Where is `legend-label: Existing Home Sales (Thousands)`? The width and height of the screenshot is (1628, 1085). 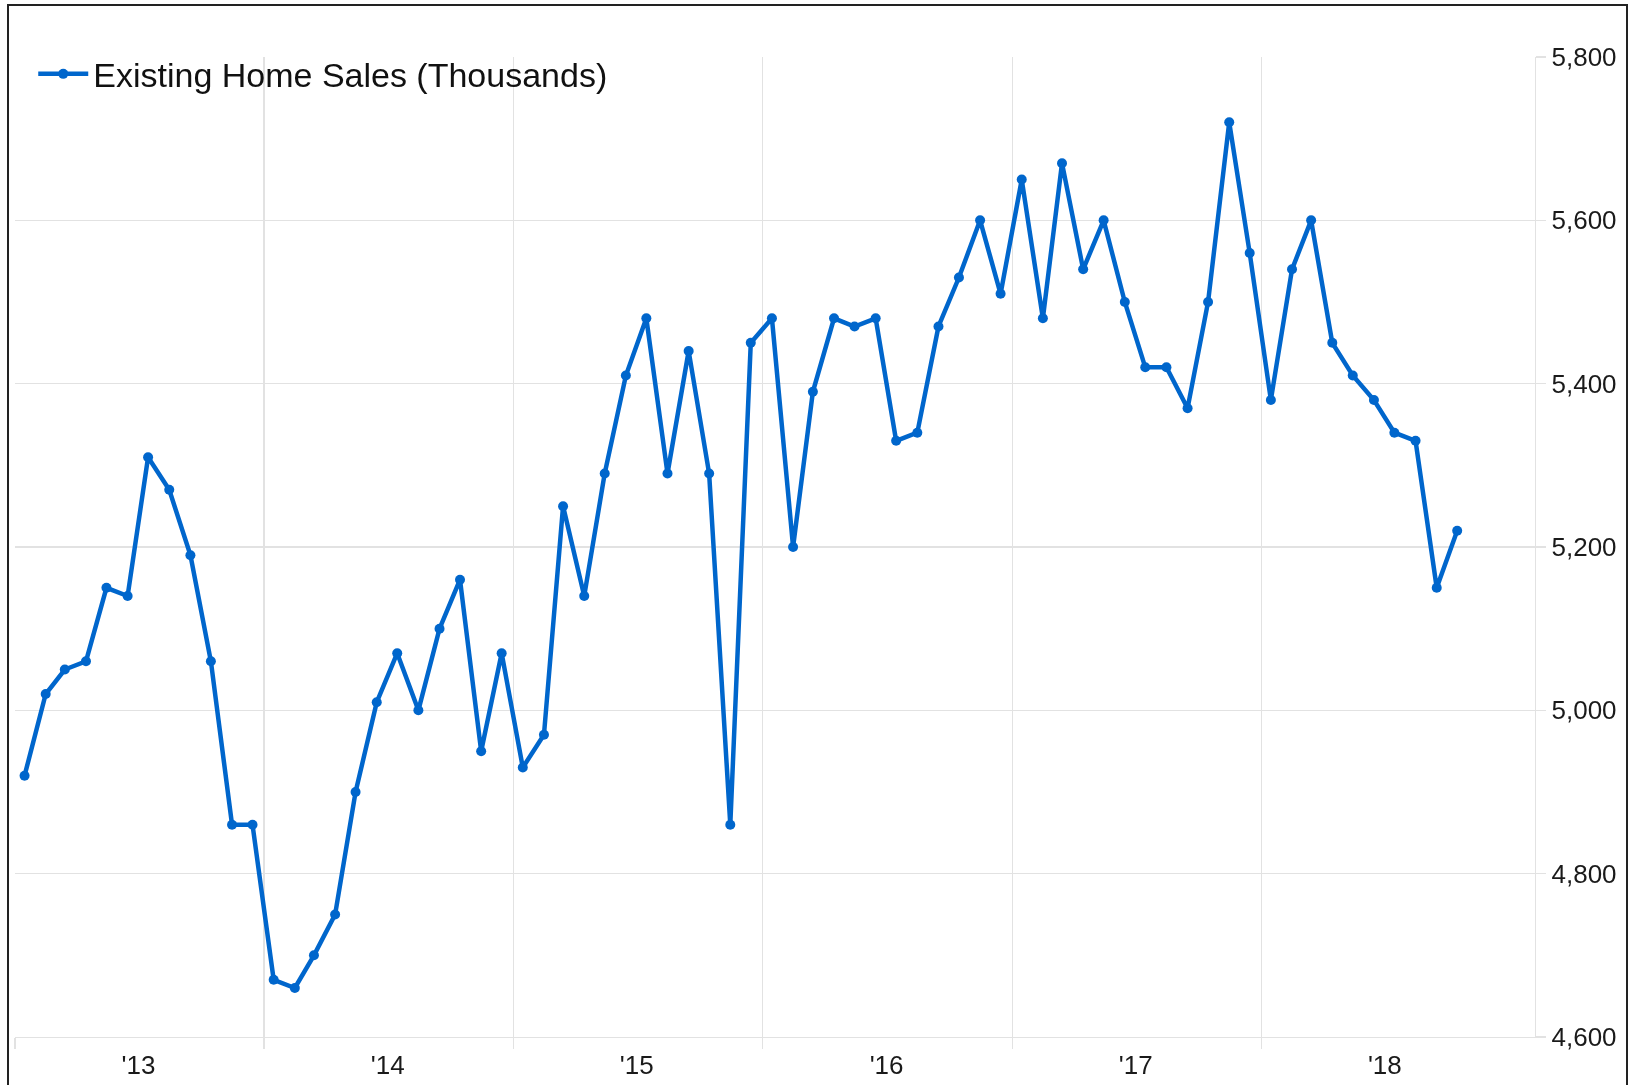 legend-label: Existing Home Sales (Thousands) is located at coordinates (350, 75).